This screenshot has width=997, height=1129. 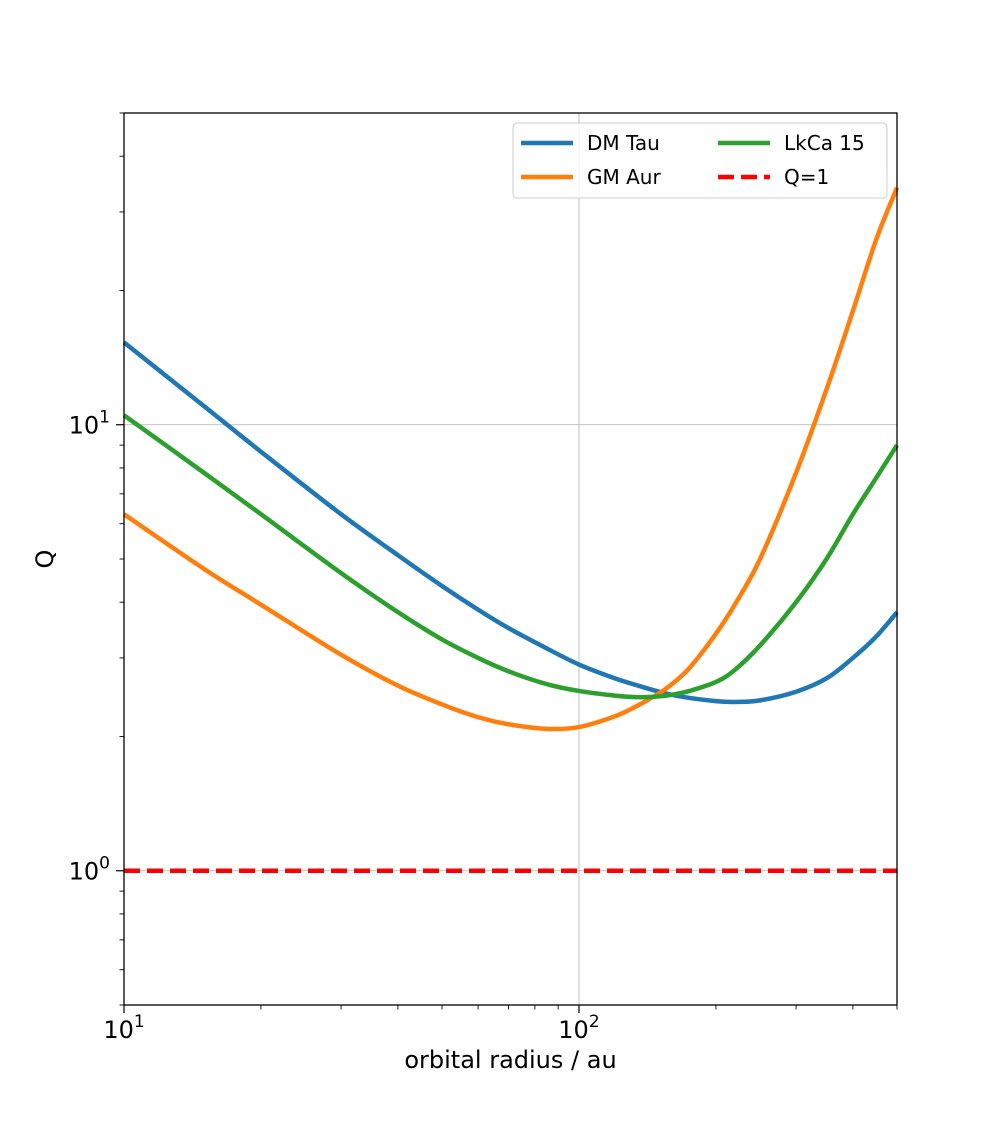 I want to click on legend-label-lkca-15: LkCa 15, so click(x=824, y=143).